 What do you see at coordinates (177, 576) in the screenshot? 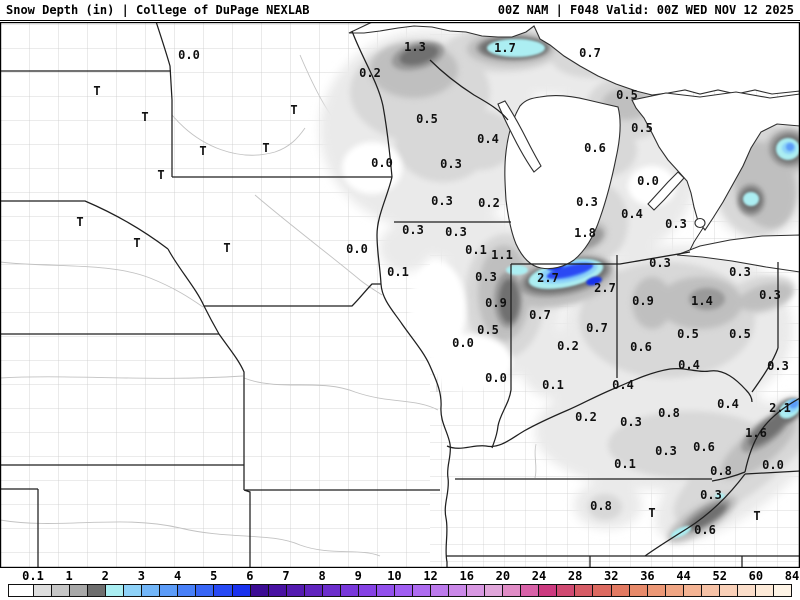
I see `colorbar-tick-label: 4` at bounding box center [177, 576].